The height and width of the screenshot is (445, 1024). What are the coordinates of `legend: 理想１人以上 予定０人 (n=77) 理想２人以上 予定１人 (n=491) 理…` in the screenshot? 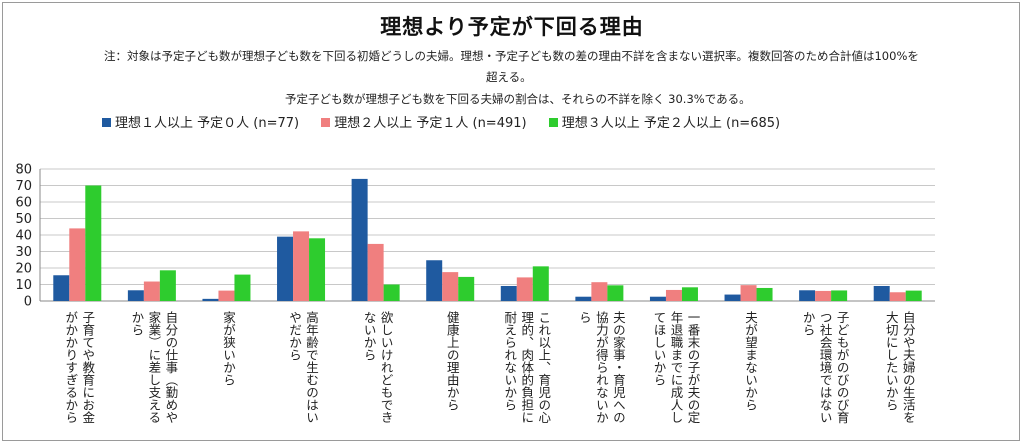 It's located at (450, 121).